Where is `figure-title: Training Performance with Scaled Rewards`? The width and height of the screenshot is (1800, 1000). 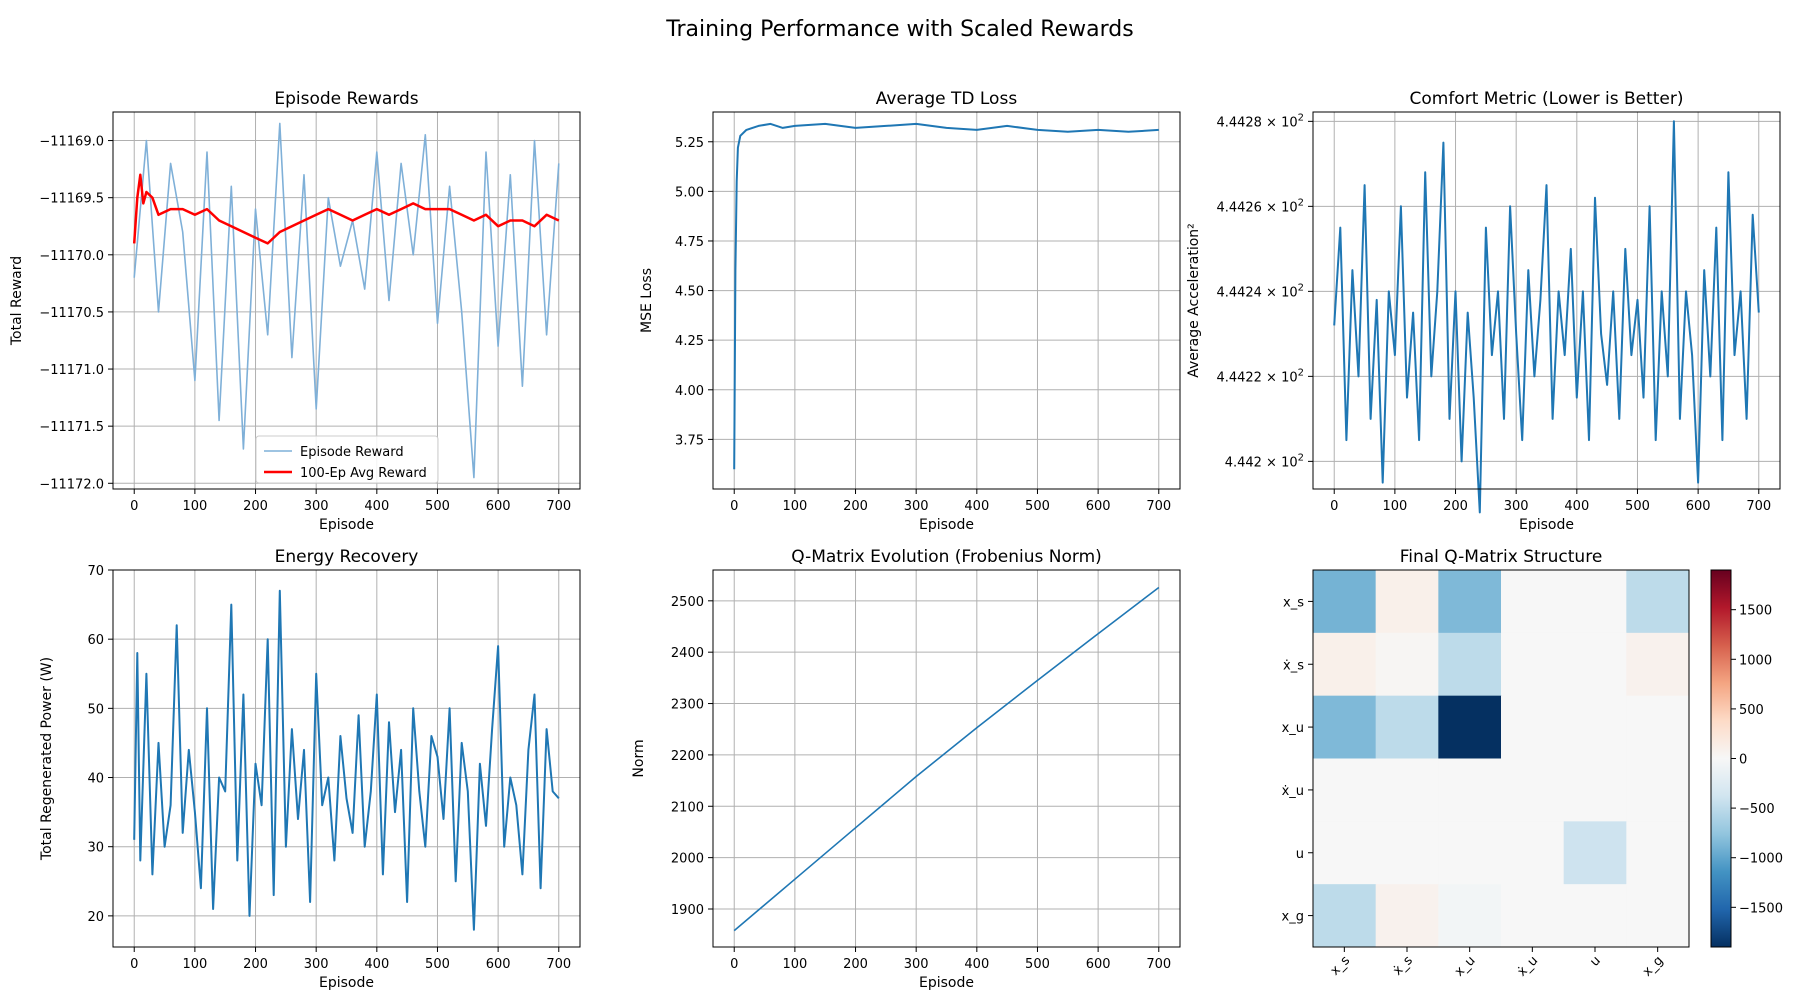
figure-title: Training Performance with Scaled Rewards is located at coordinates (899, 29).